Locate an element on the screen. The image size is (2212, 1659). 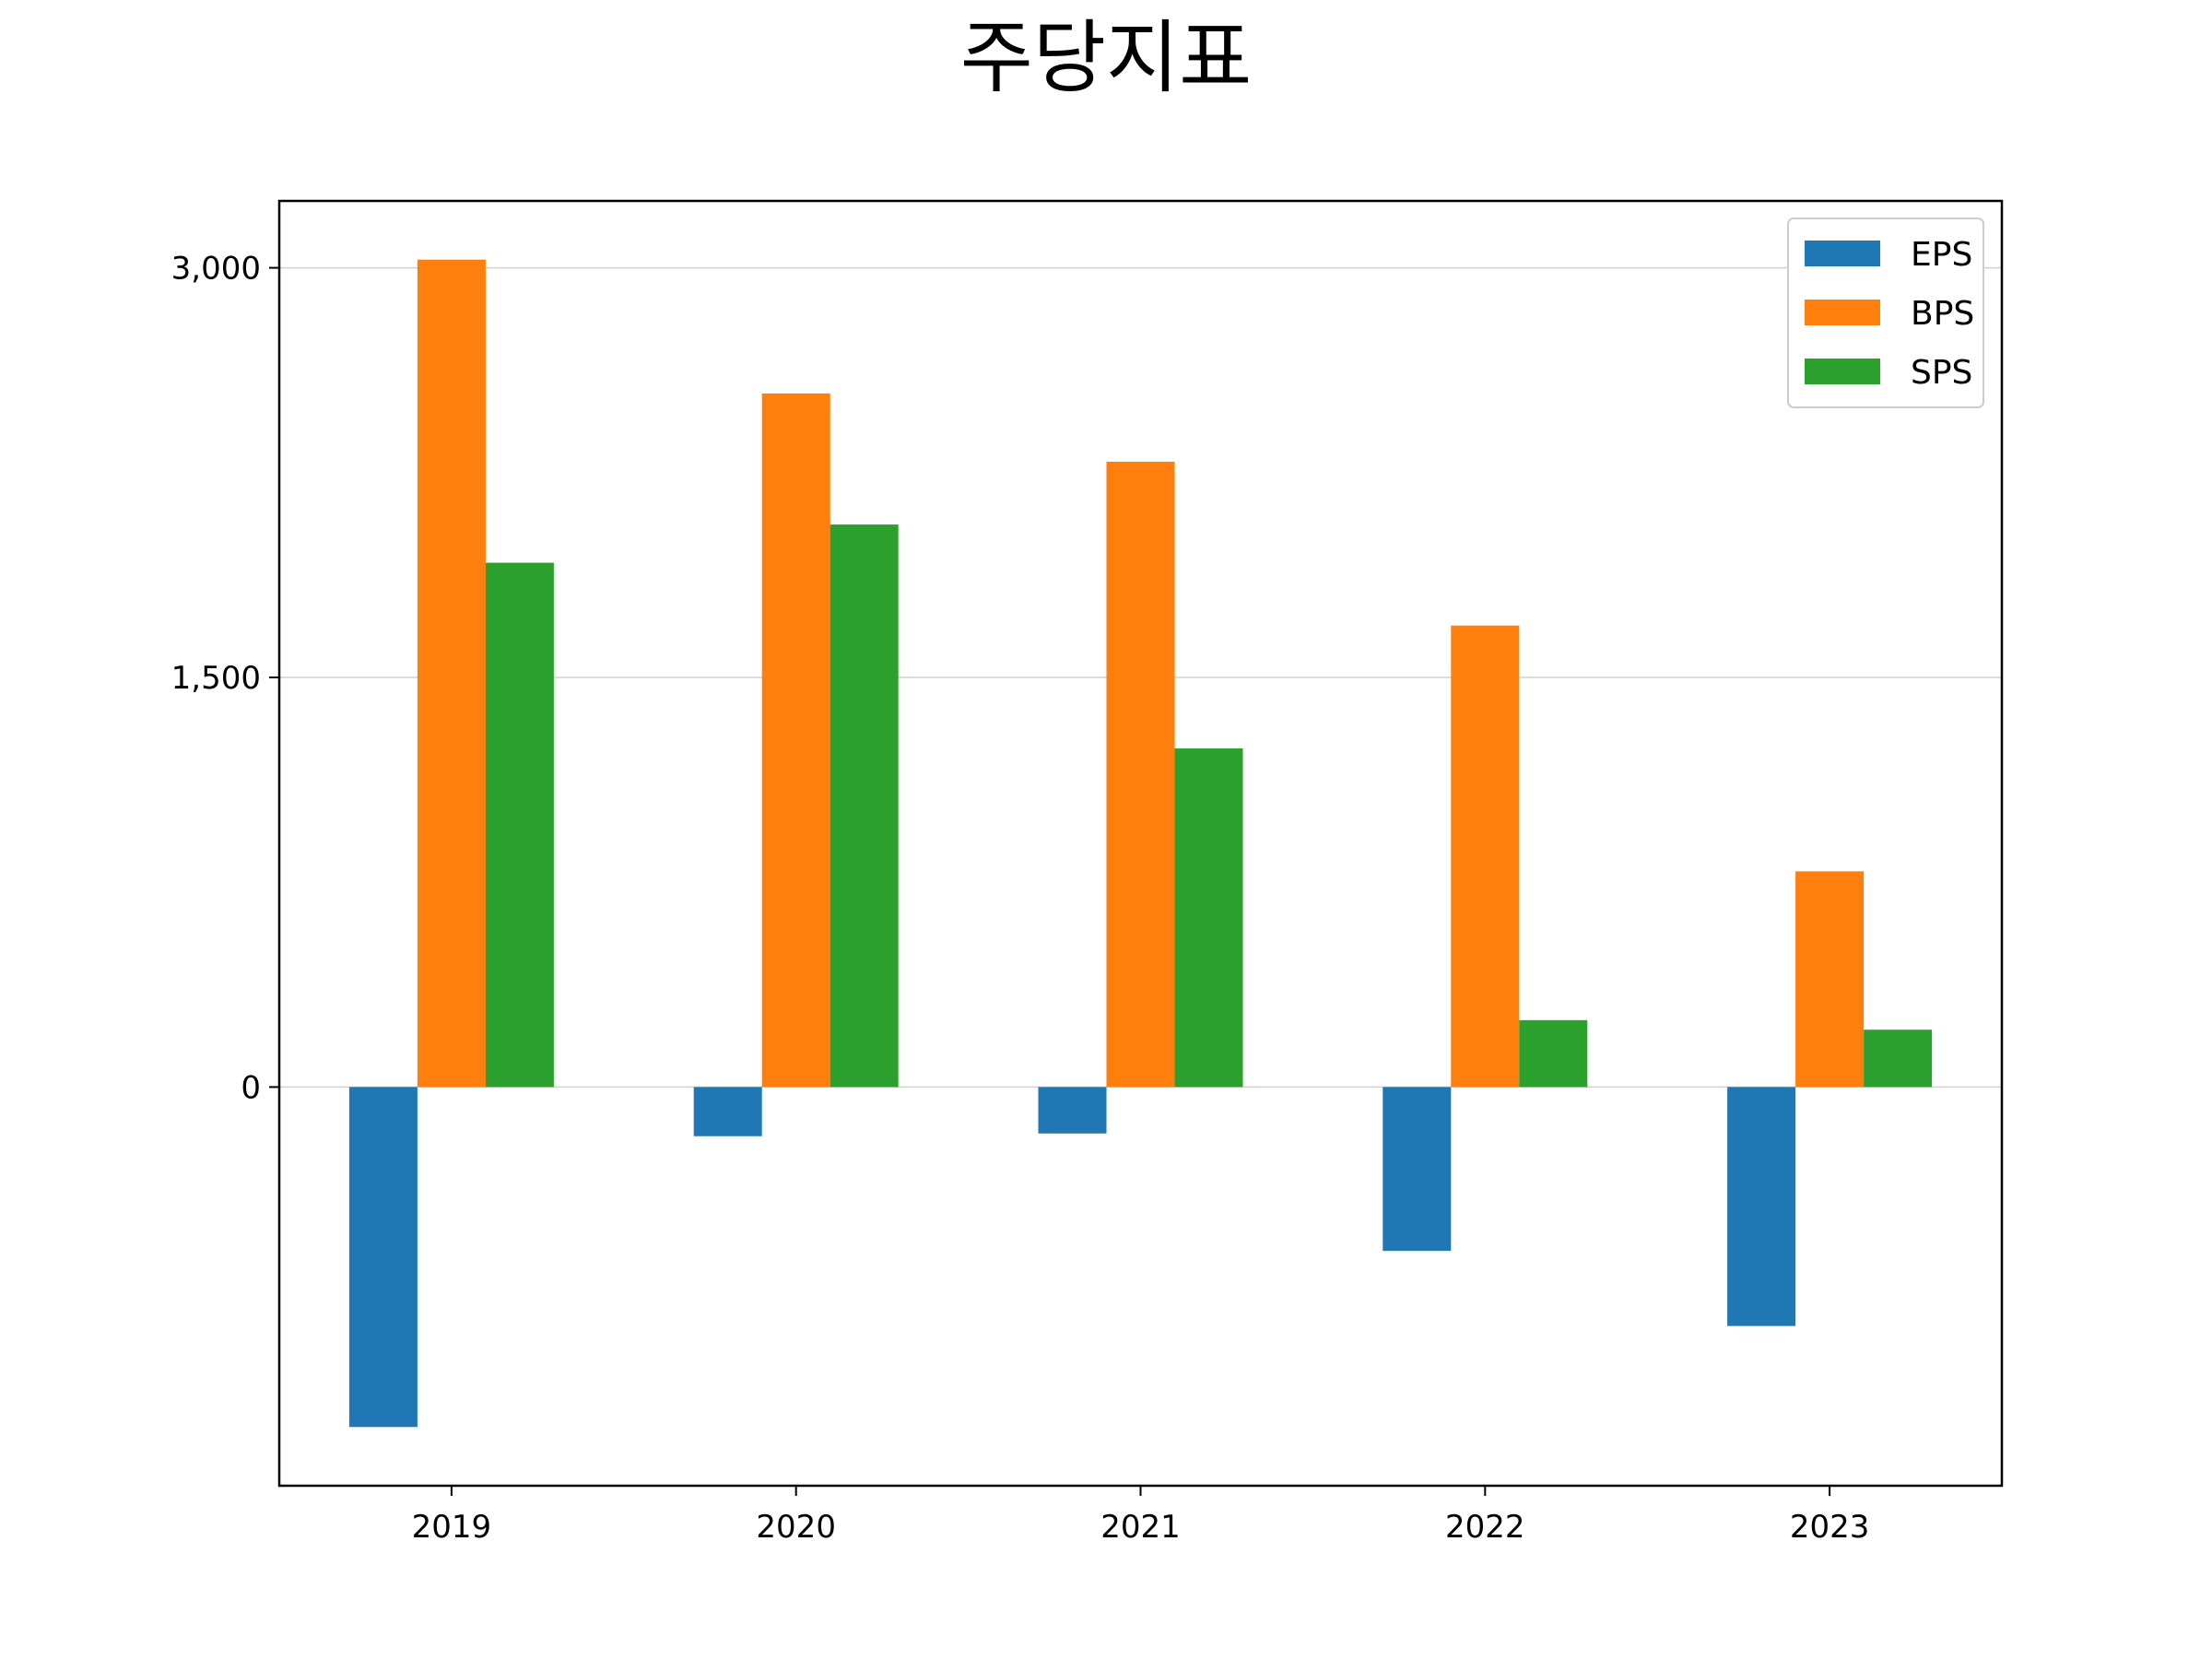
bar-eps-2023 is located at coordinates (1761, 1206).